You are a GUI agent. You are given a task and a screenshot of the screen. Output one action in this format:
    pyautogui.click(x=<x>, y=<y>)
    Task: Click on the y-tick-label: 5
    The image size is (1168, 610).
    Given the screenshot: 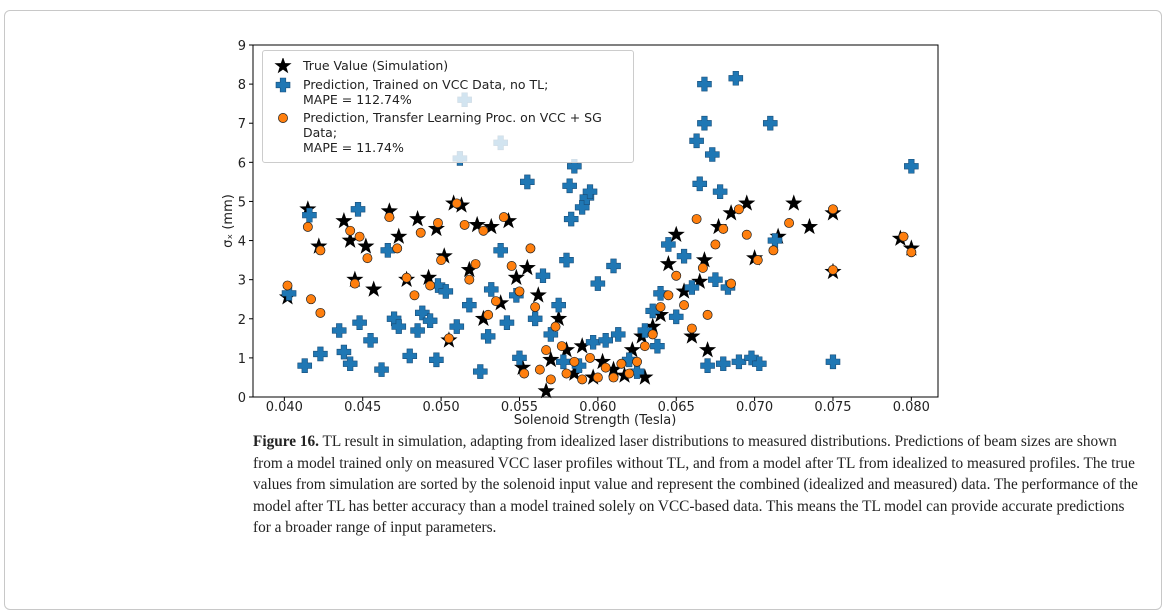 What is the action you would take?
    pyautogui.click(x=242, y=202)
    